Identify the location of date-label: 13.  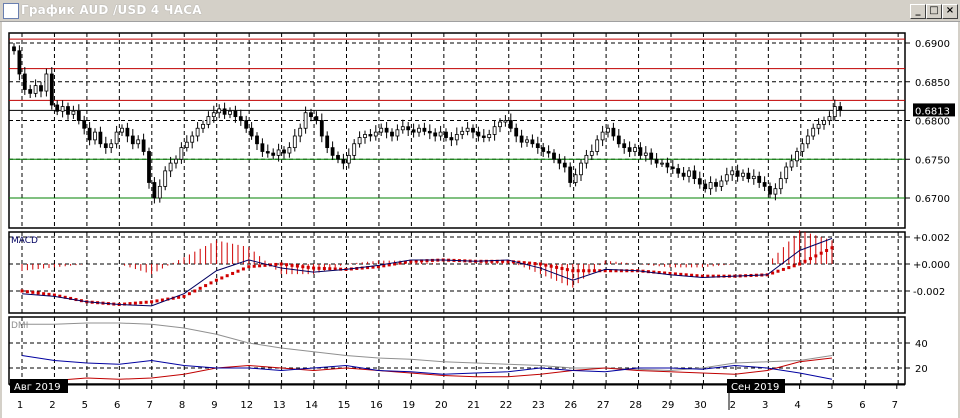
(279, 405).